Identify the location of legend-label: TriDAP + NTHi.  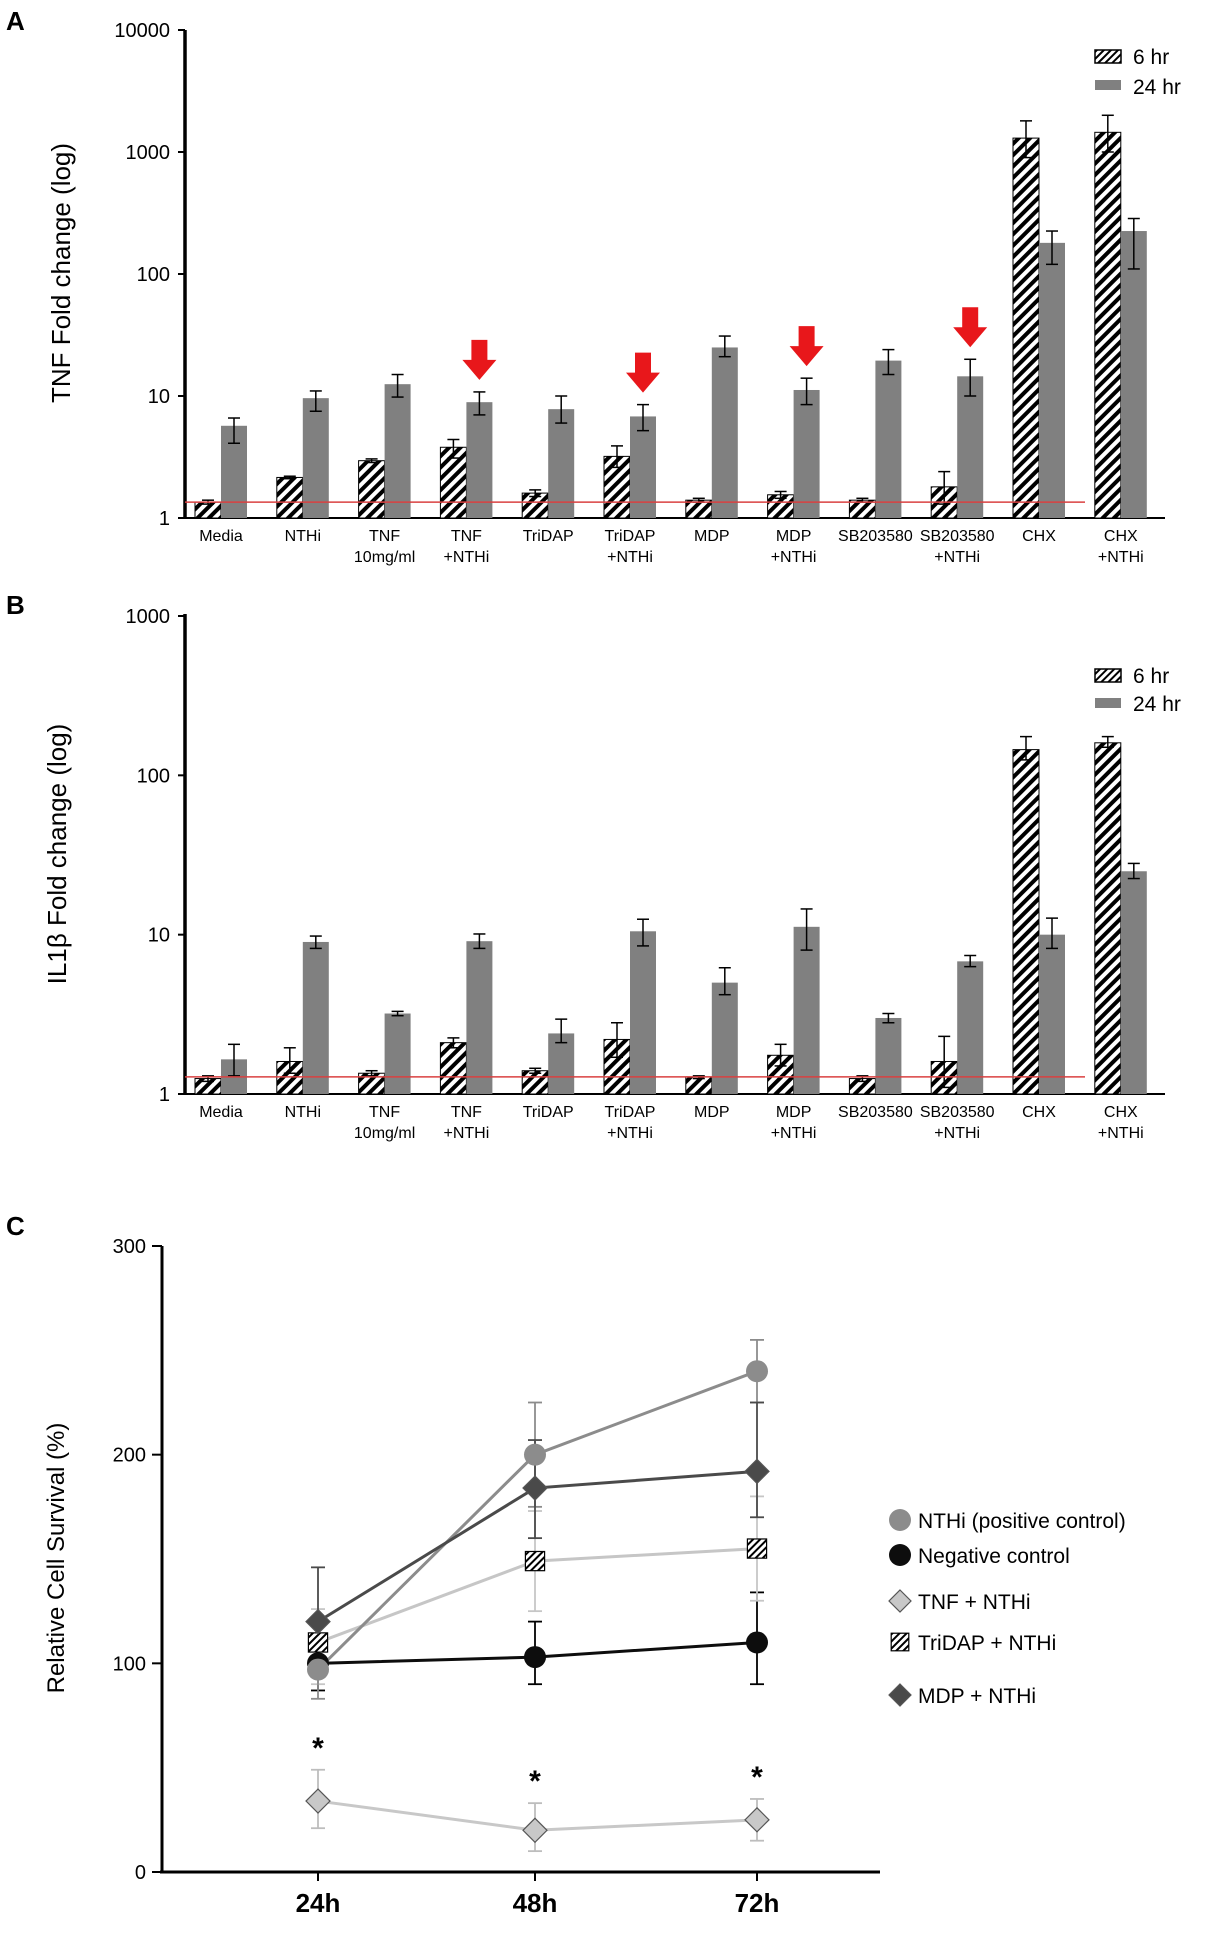
(987, 1643).